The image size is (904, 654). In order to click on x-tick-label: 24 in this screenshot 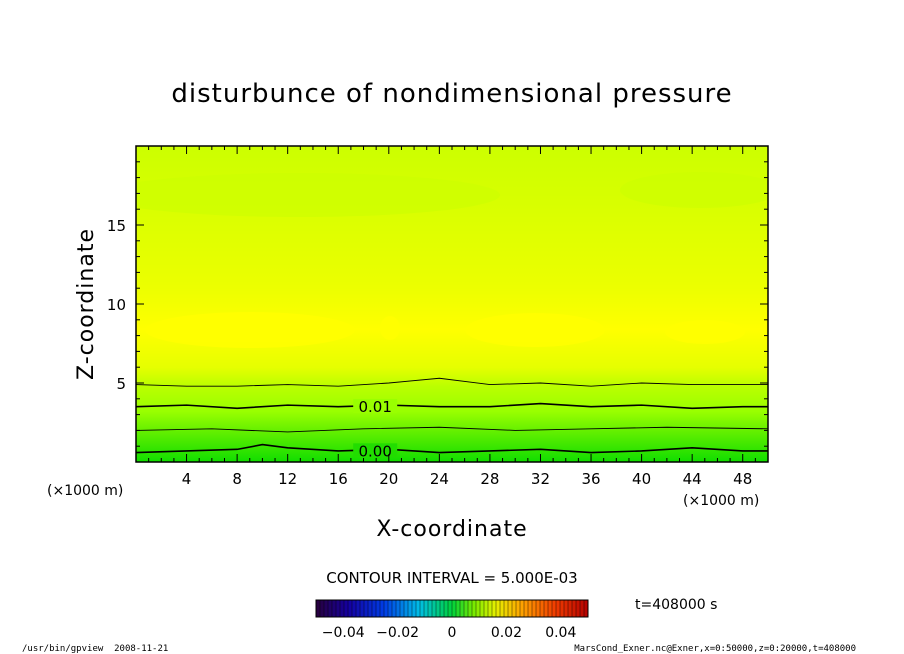, I will do `click(439, 479)`.